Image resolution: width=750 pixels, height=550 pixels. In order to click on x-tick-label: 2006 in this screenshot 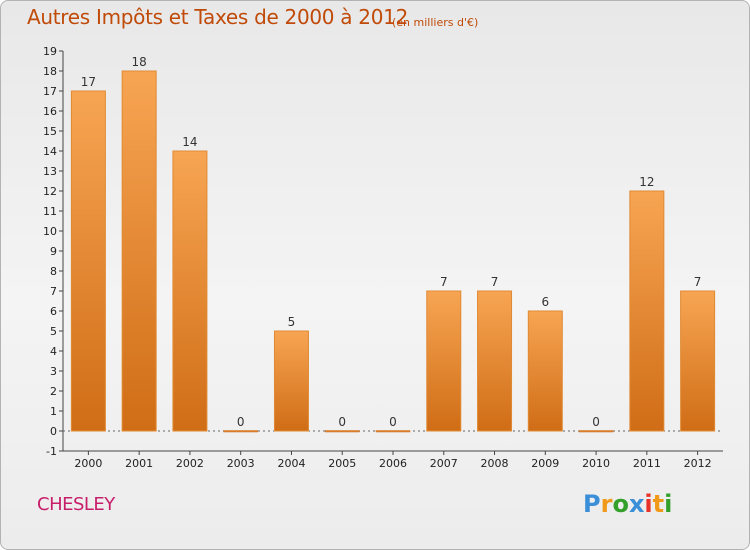, I will do `click(393, 463)`.